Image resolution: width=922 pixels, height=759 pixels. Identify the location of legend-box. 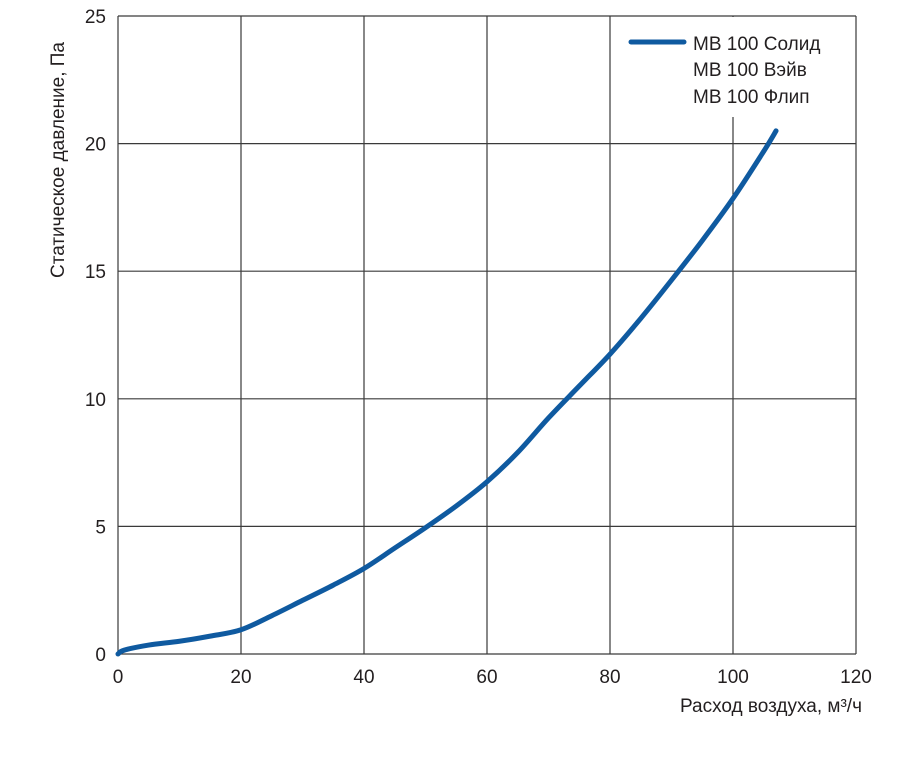
(736, 67).